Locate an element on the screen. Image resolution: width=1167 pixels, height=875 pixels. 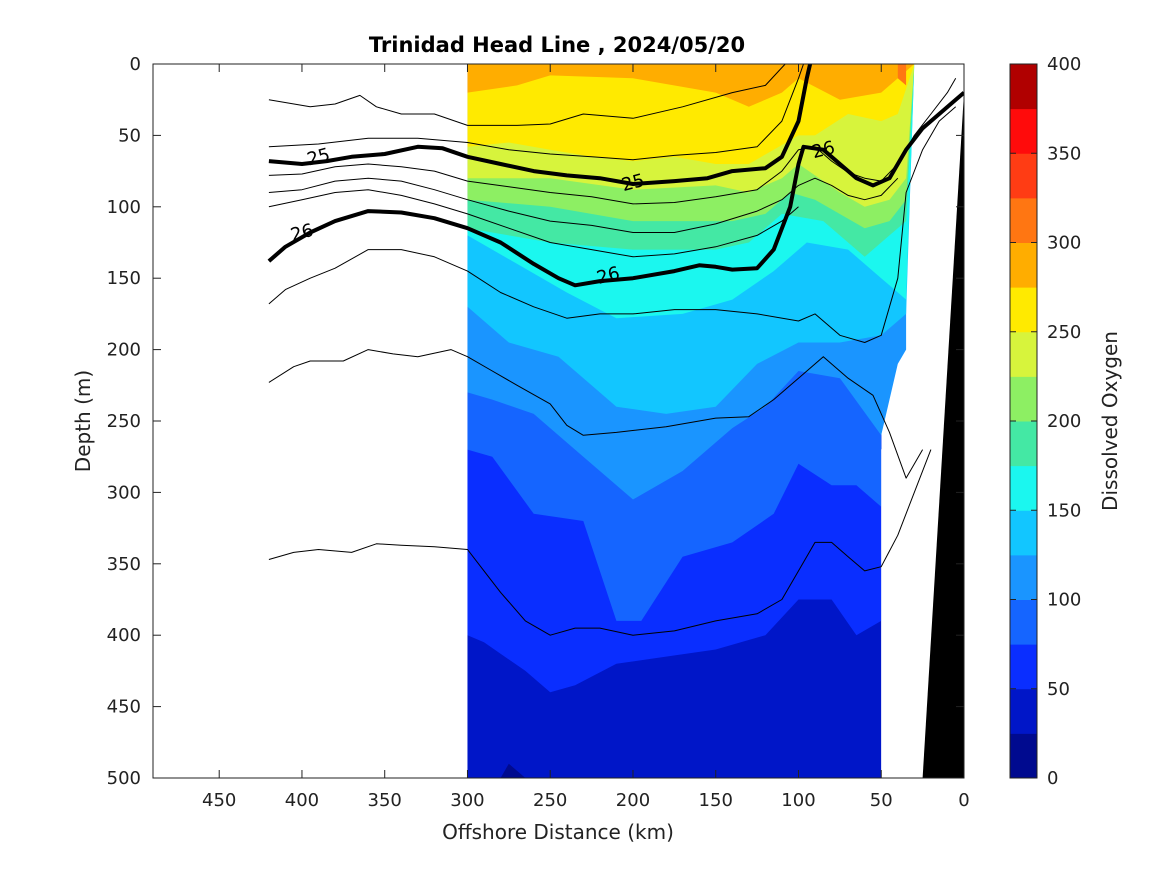
colorbar-tick-label: 50 is located at coordinates (1058, 689).